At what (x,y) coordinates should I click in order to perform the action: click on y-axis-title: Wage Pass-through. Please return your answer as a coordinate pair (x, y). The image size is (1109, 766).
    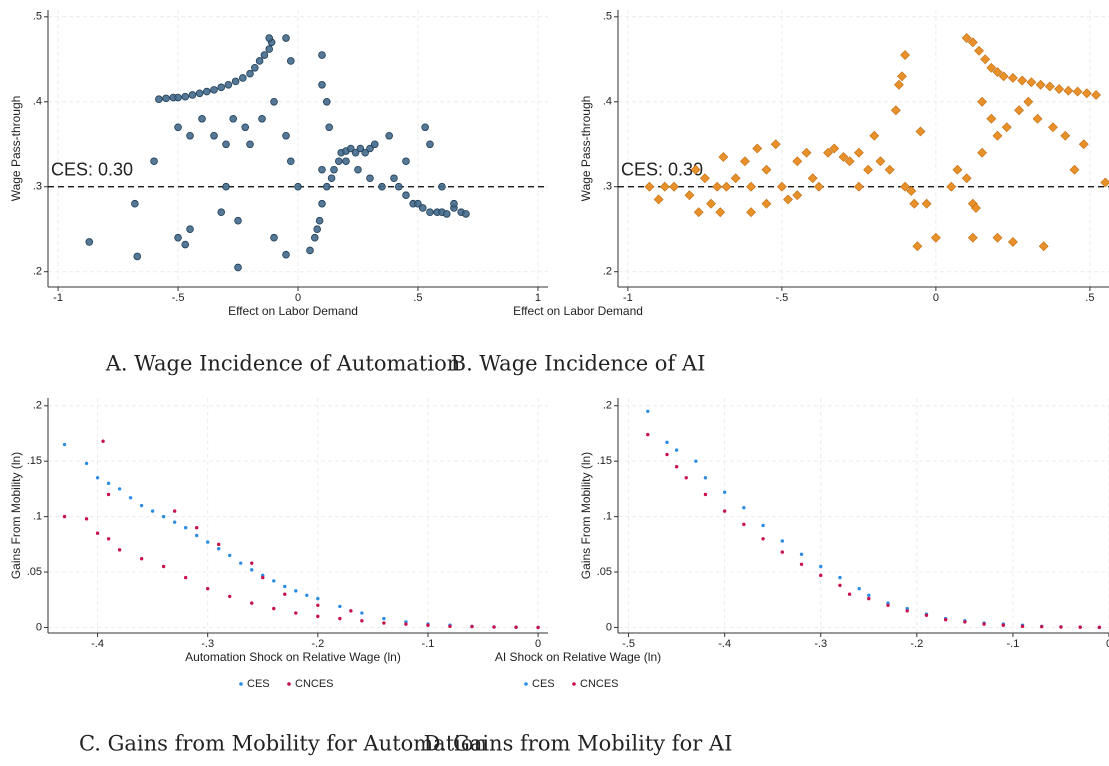
    Looking at the image, I should click on (586, 149).